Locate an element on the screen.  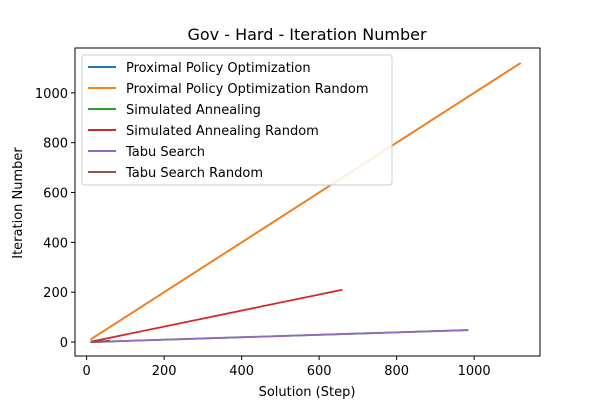
series-line-tabu-search is located at coordinates (279, 336).